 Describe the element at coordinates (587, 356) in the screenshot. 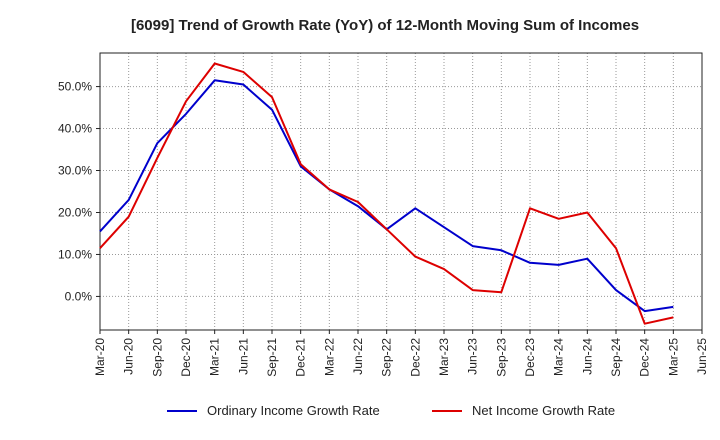

I see `x-tick-label: Jun-24` at that location.